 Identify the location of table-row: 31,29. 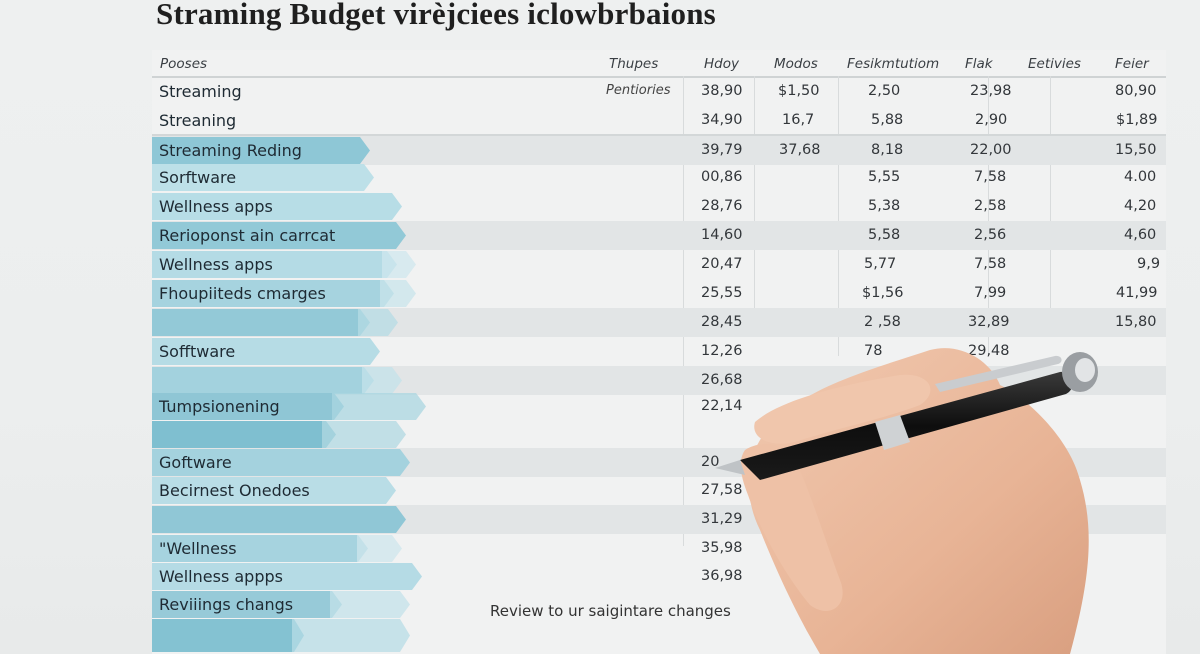
(659, 519).